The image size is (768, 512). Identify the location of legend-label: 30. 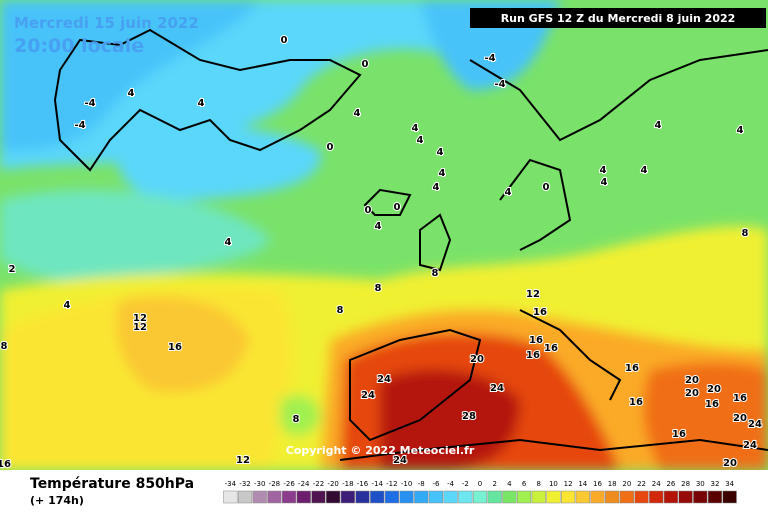
(700, 484).